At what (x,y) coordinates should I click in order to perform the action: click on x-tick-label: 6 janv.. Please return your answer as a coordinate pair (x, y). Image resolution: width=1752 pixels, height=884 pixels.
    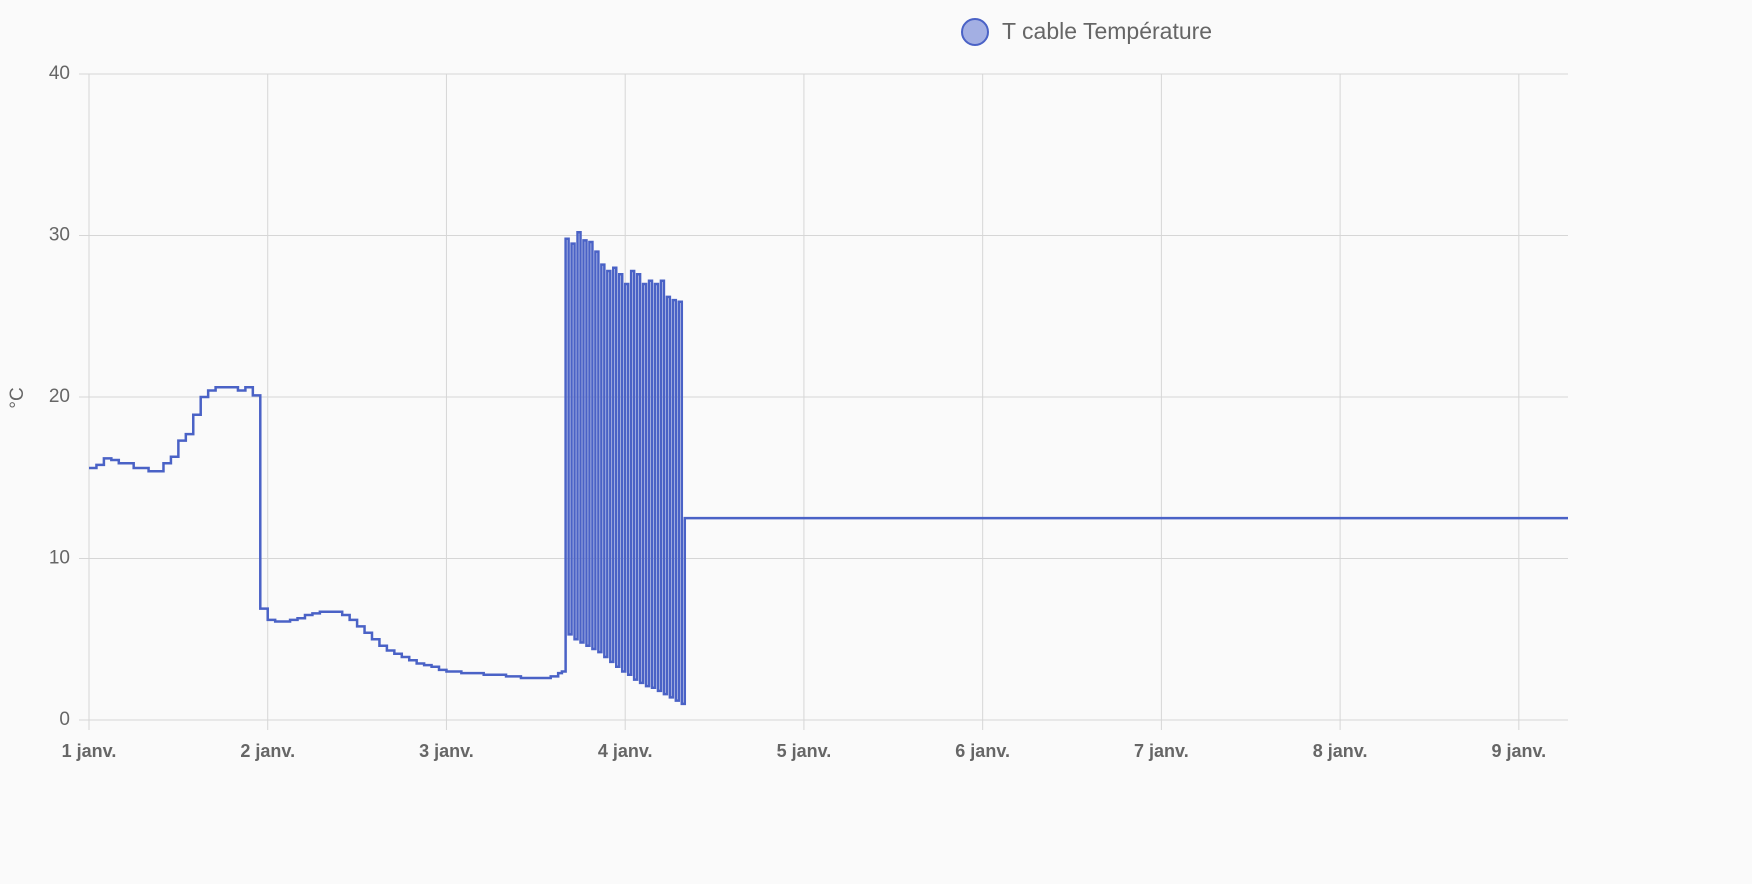
    Looking at the image, I should click on (982, 751).